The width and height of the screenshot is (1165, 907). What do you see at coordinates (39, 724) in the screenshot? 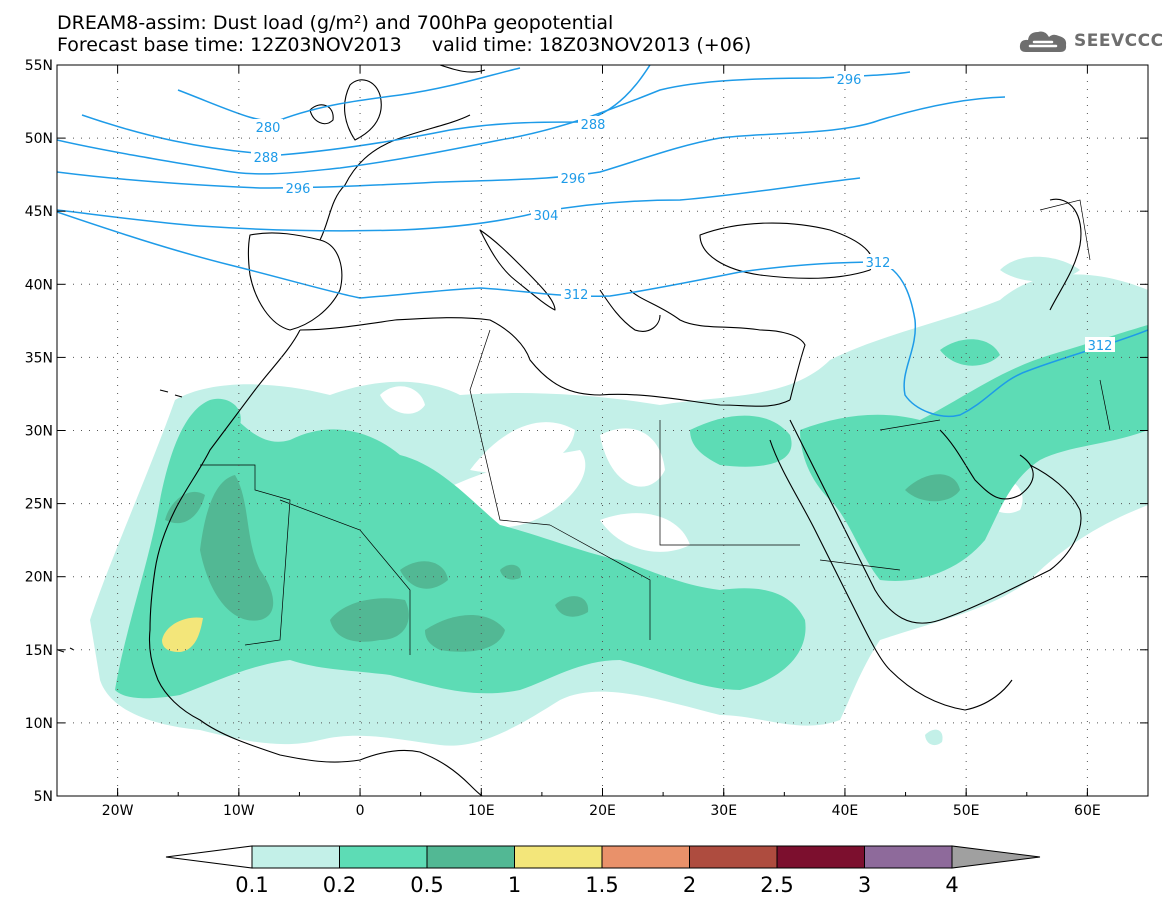
I see `lat-tick-label: 10N` at bounding box center [39, 724].